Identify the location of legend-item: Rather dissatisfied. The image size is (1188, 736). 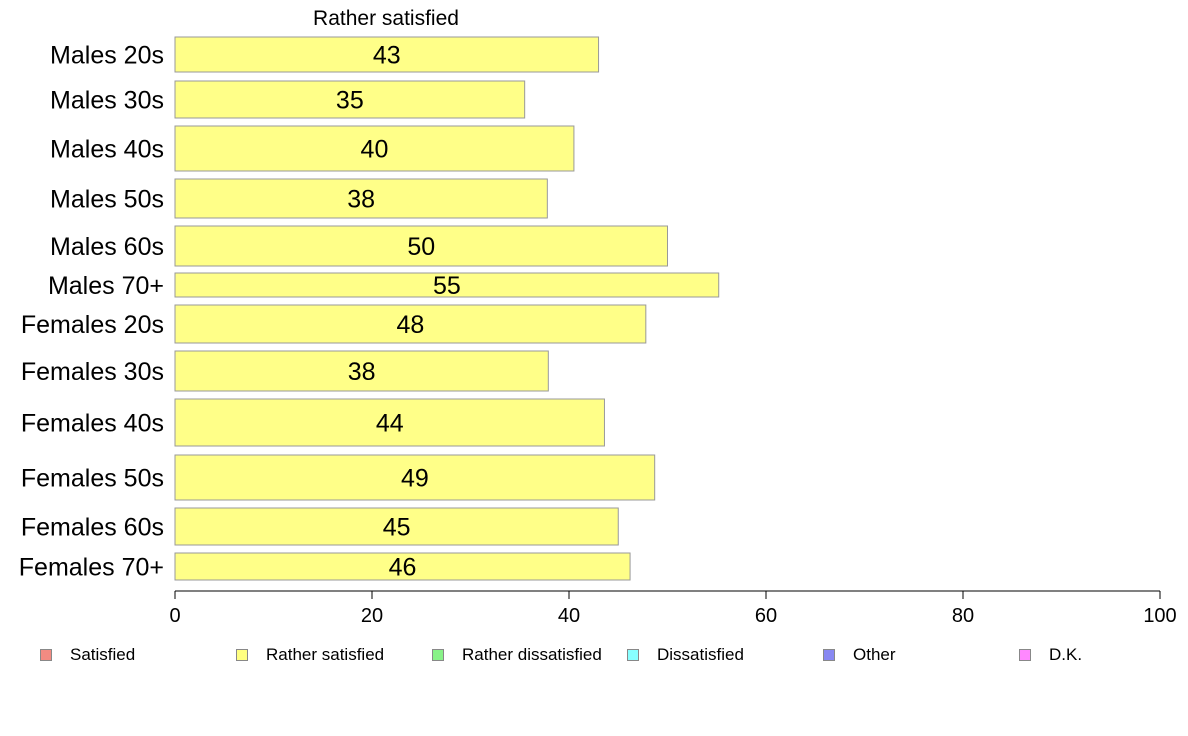
(517, 655).